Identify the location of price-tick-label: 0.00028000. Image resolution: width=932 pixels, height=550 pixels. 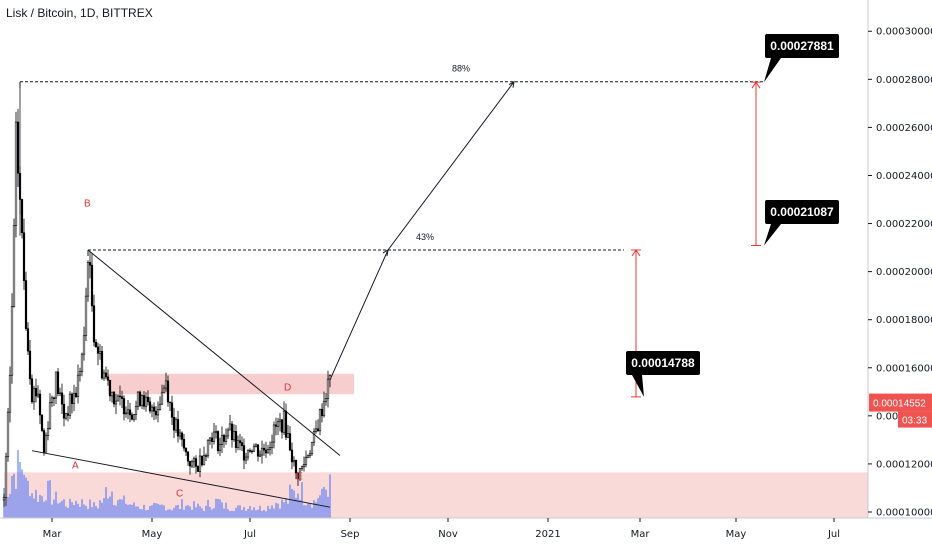
(904, 80).